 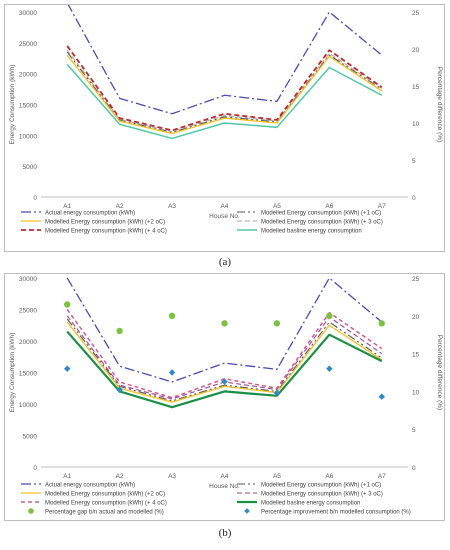 What do you see at coordinates (31, 511) in the screenshot?
I see `legend-marker-circle` at bounding box center [31, 511].